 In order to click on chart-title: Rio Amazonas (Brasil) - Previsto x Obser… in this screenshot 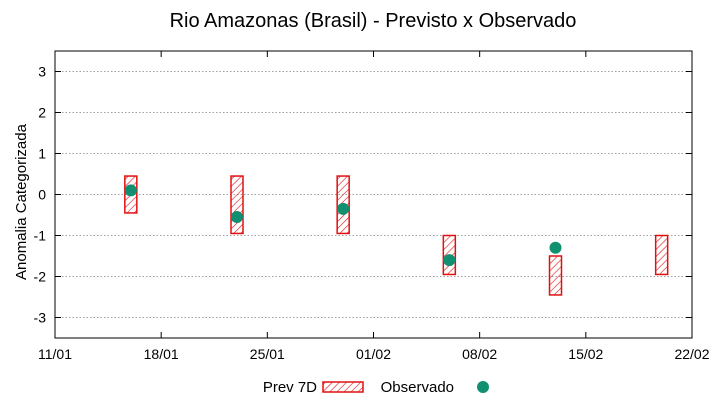, I will do `click(373, 21)`.